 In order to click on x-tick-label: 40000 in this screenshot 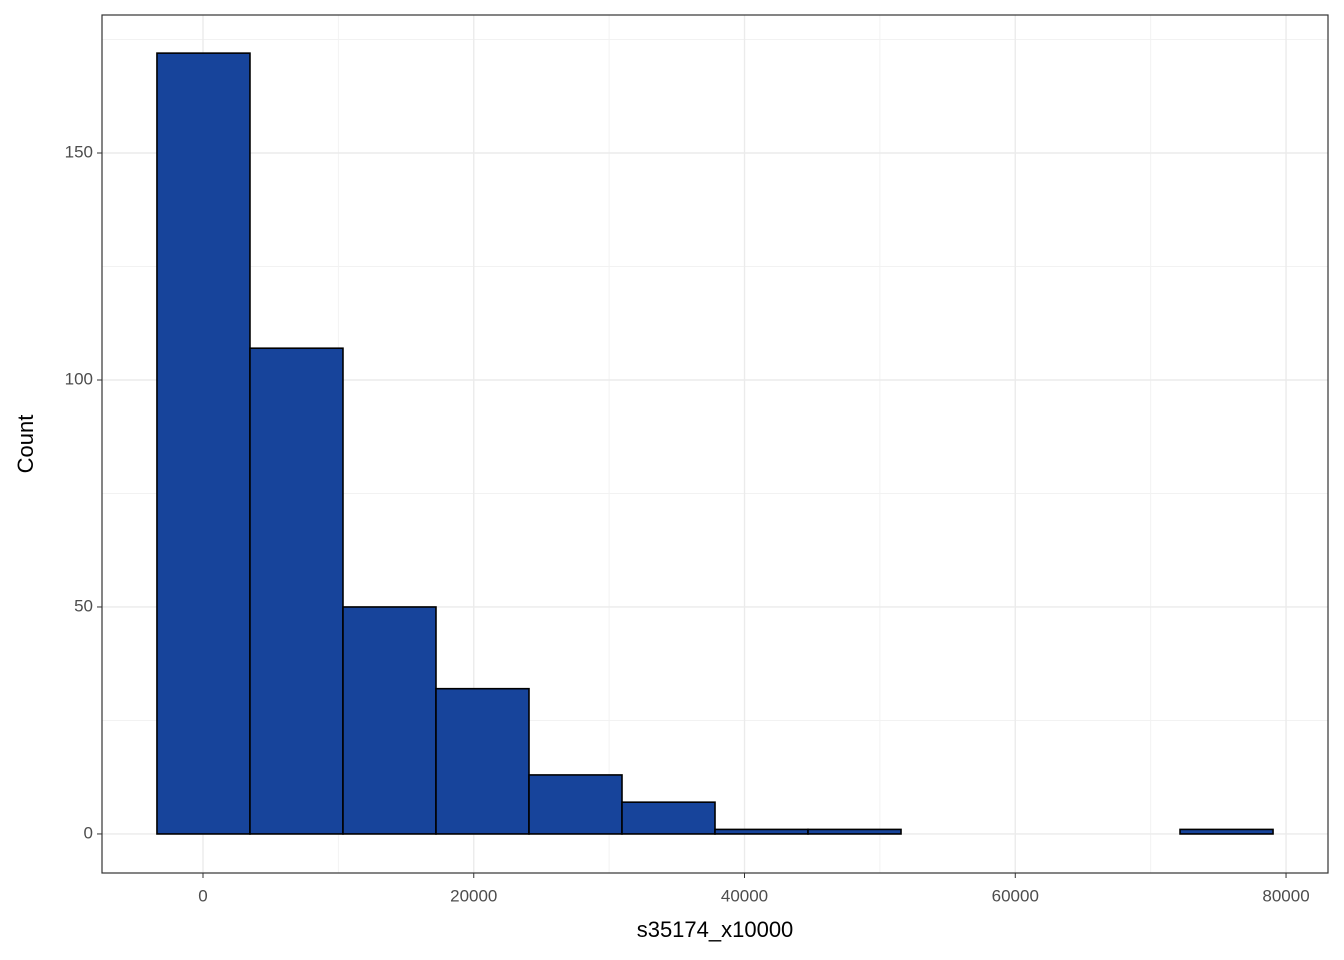, I will do `click(744, 895)`.